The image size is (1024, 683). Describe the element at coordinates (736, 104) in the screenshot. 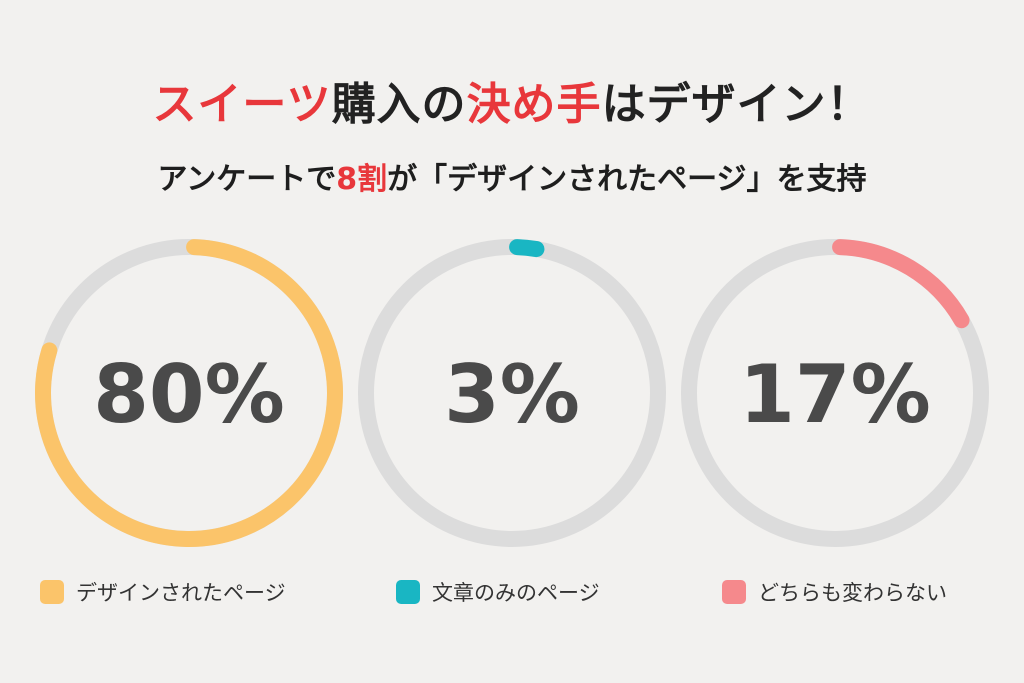

I see `title-part-4: はデザイン！` at that location.